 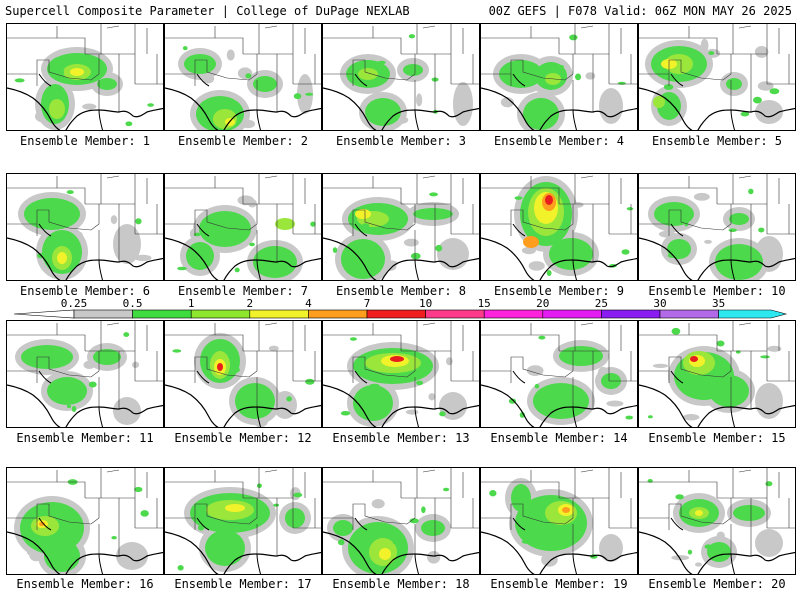 What do you see at coordinates (308, 303) in the screenshot?
I see `colorbar-tick-label: 4` at bounding box center [308, 303].